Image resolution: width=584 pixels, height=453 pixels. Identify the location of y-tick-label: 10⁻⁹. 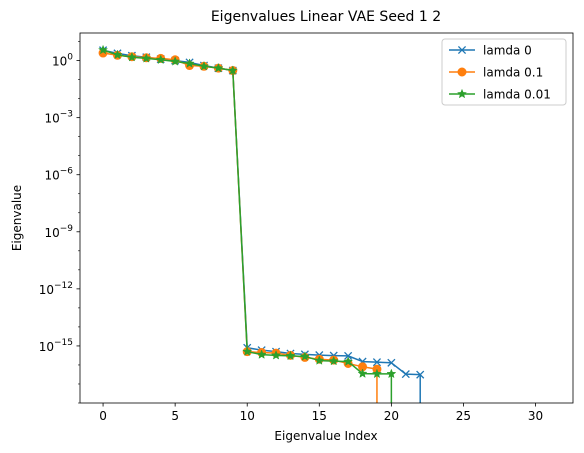
(58, 232).